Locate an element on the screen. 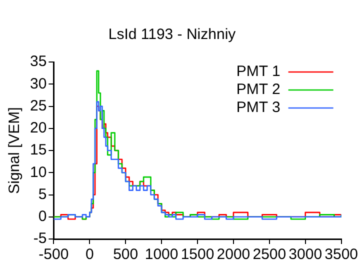 Image resolution: width=360 pixels, height=270 pixels. x-tick-label: 0 is located at coordinates (89, 255).